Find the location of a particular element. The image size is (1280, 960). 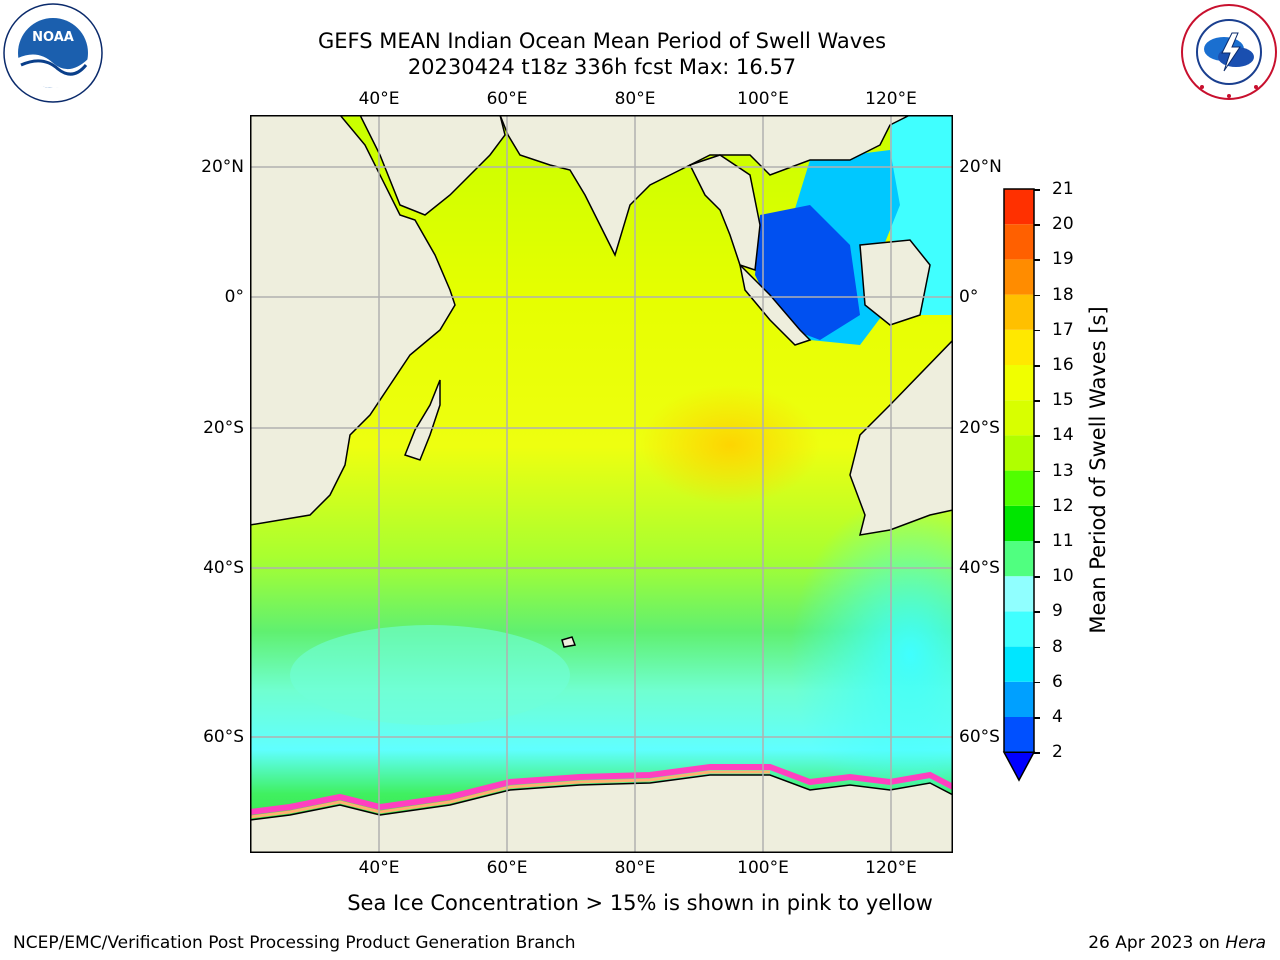

colorbar-tick-label: 11 is located at coordinates (1063, 541).